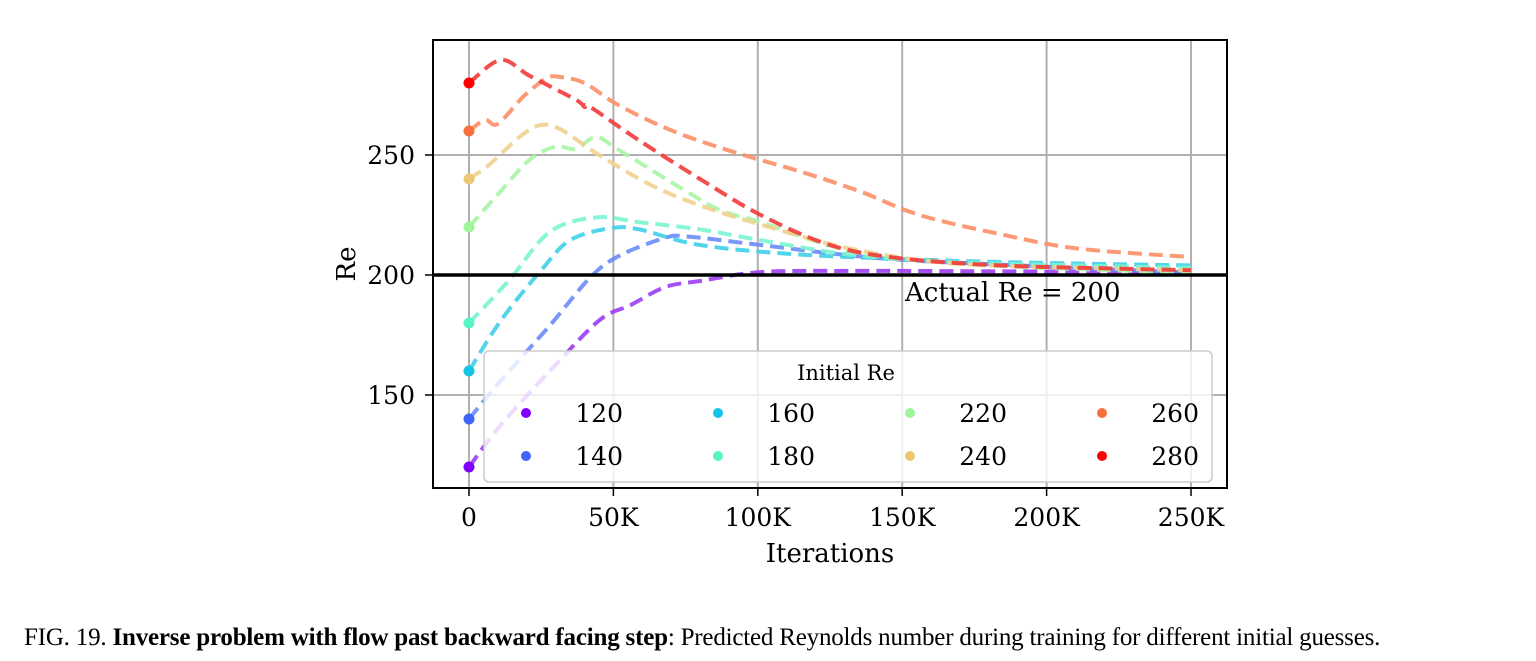 The height and width of the screenshot is (661, 1536). I want to click on legend-item-180: 180, so click(764, 456).